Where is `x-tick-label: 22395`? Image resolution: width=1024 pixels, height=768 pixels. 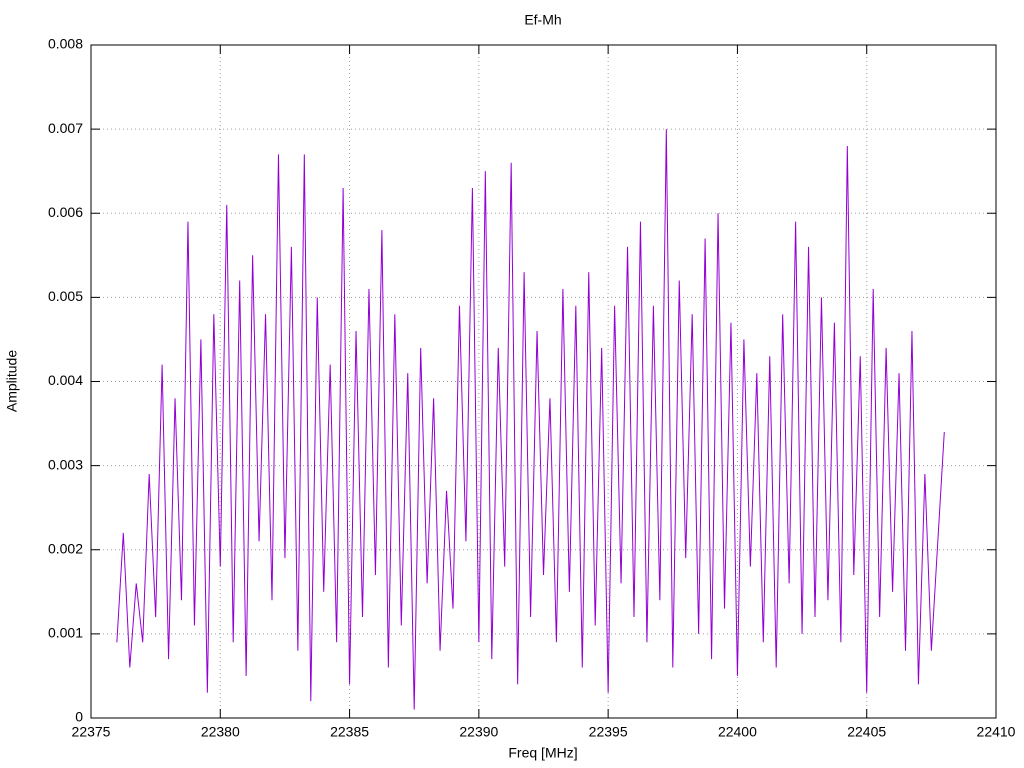 x-tick-label: 22395 is located at coordinates (608, 732).